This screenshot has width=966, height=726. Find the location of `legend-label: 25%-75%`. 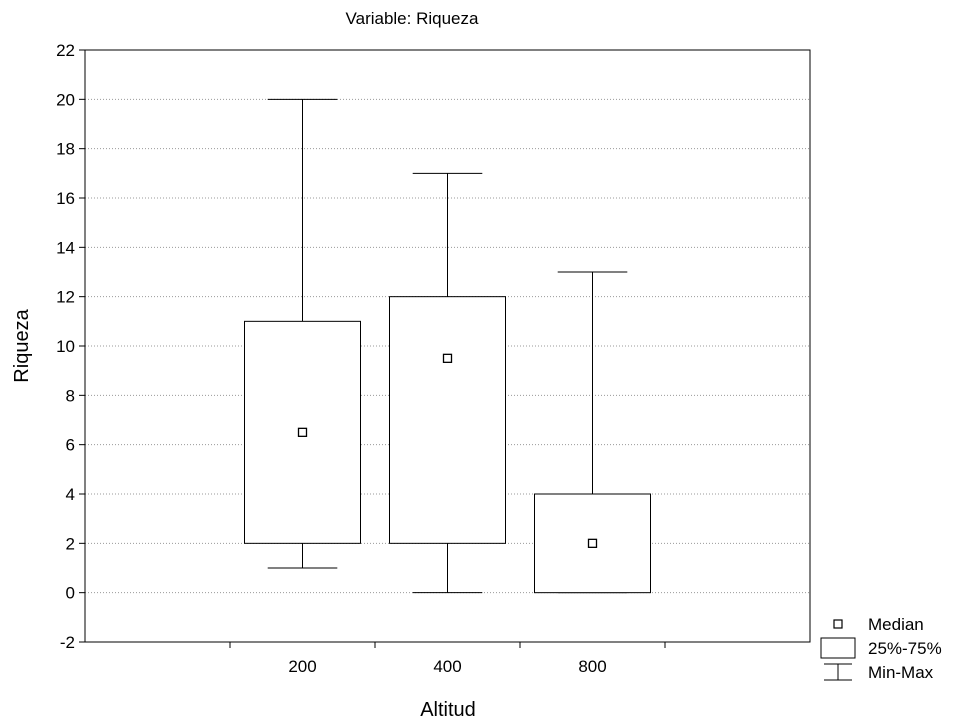

legend-label: 25%-75% is located at coordinates (905, 648).